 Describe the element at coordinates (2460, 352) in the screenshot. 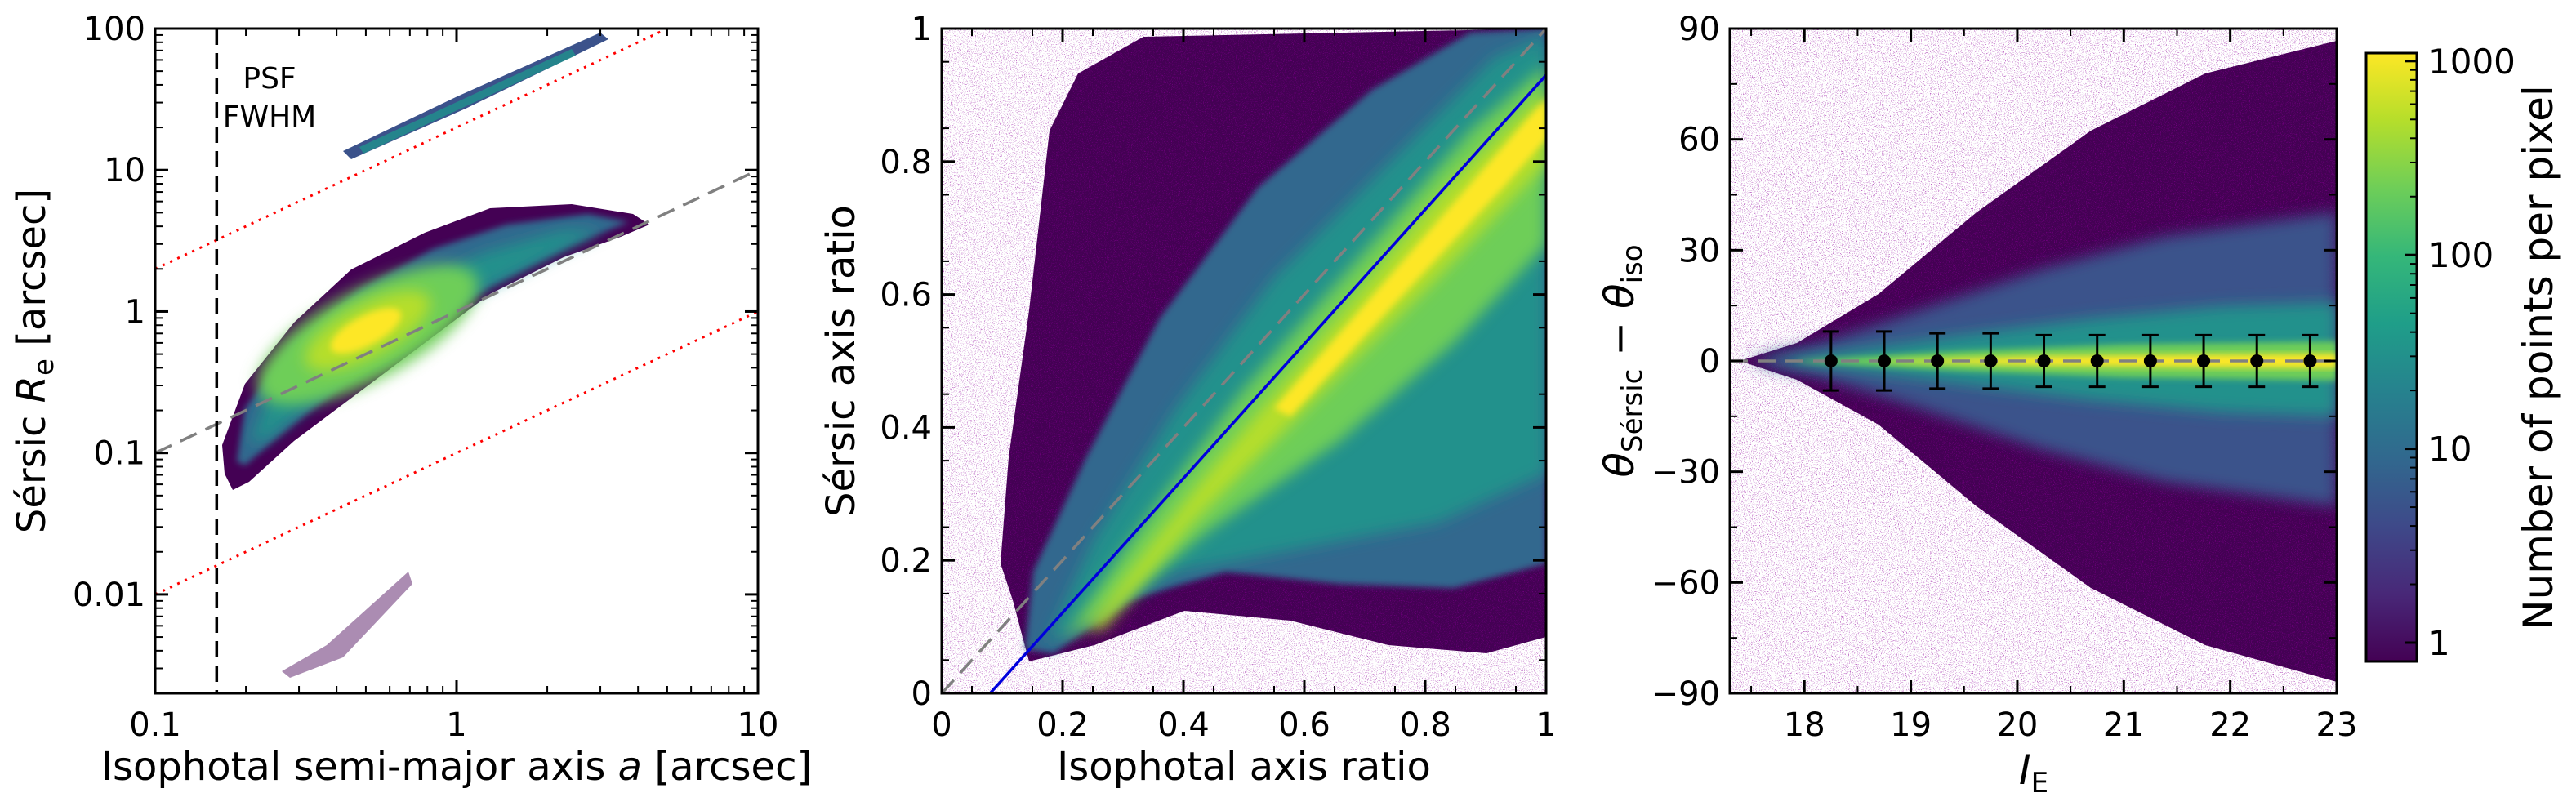

I see `colorbar-ticks: 1 10 100 1000` at that location.